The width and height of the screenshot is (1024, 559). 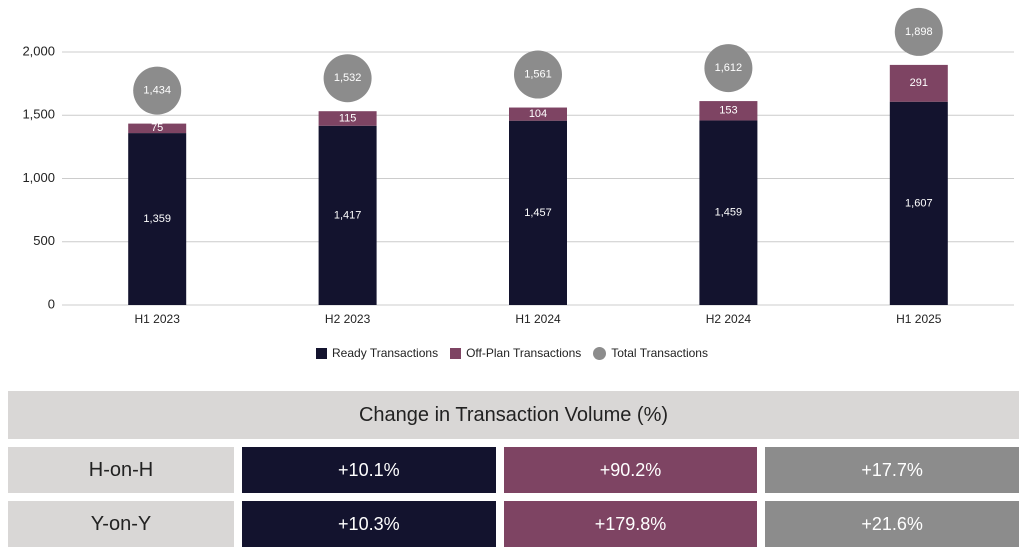 I want to click on data-label-ready: 1,417, so click(x=348, y=215).